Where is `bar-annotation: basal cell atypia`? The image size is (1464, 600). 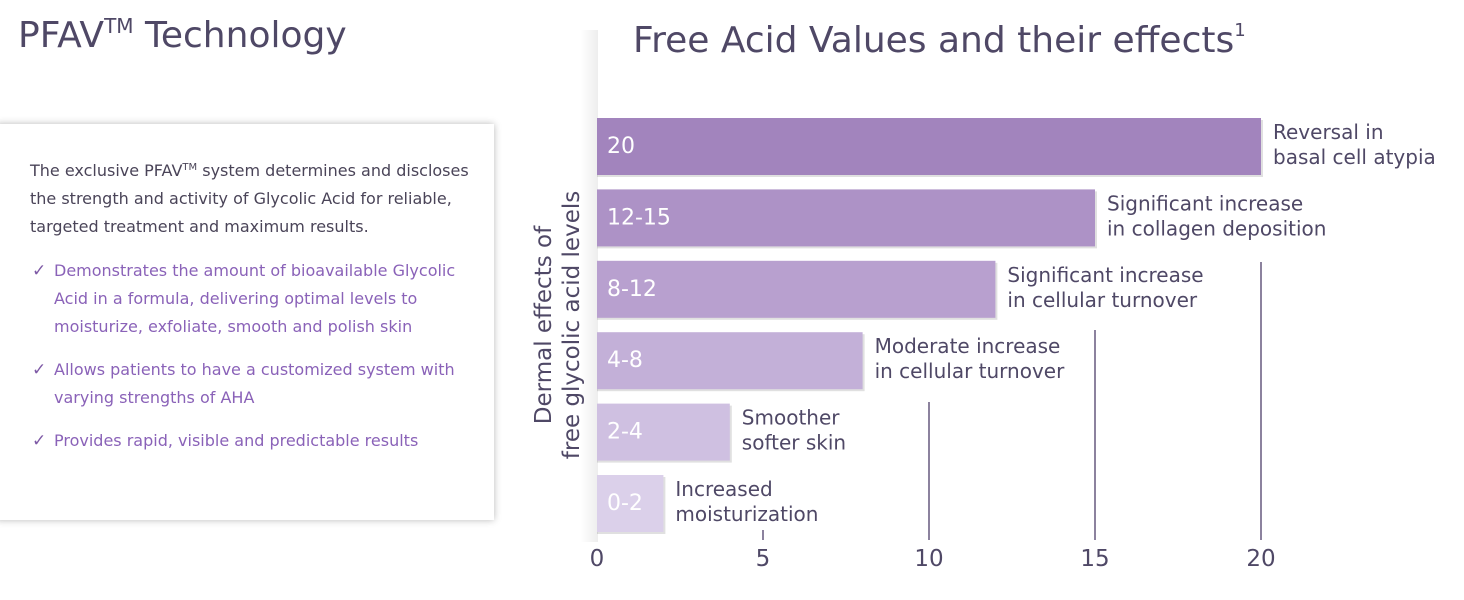 bar-annotation: basal cell atypia is located at coordinates (1354, 157).